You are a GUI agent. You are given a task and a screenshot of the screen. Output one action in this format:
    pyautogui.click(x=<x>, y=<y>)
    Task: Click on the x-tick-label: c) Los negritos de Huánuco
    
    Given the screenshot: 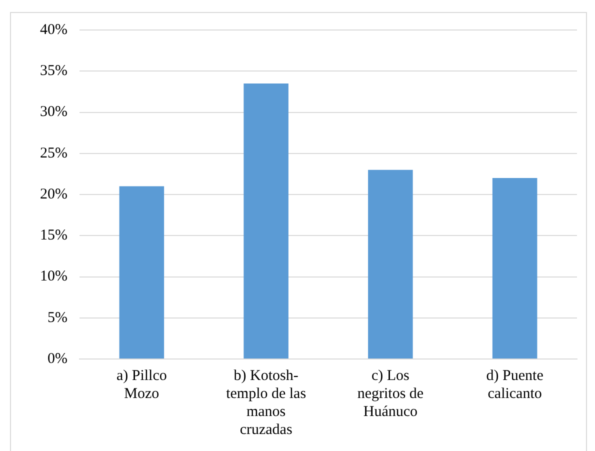 What is the action you would take?
    pyautogui.click(x=390, y=394)
    